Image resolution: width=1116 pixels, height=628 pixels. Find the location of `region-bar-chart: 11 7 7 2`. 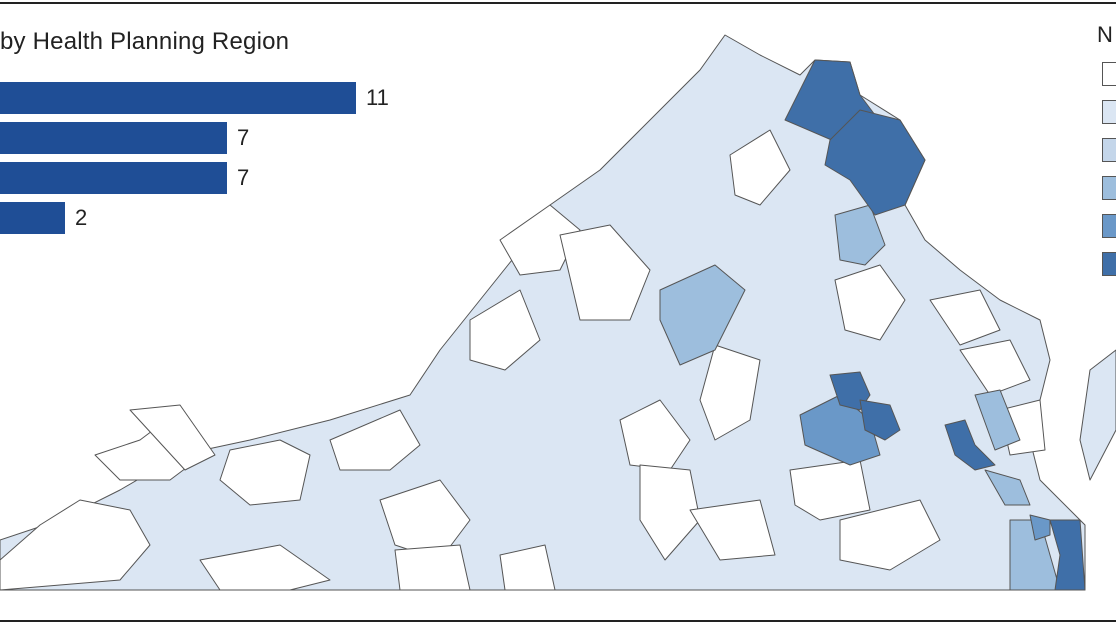

region-bar-chart: 11 7 7 2 is located at coordinates (220, 162).